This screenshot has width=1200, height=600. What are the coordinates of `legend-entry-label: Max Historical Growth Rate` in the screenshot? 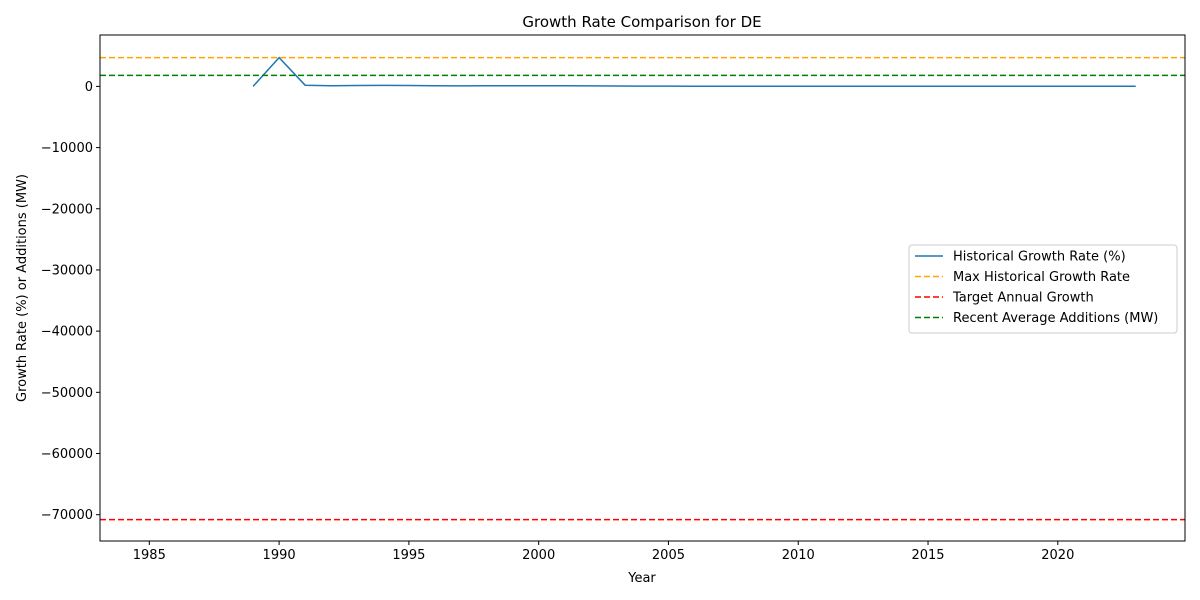 It's located at (1041, 277).